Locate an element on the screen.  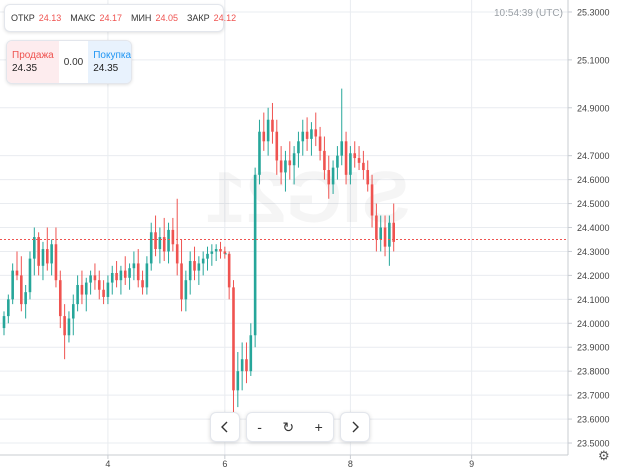
scroll-right-button is located at coordinates (355, 427).